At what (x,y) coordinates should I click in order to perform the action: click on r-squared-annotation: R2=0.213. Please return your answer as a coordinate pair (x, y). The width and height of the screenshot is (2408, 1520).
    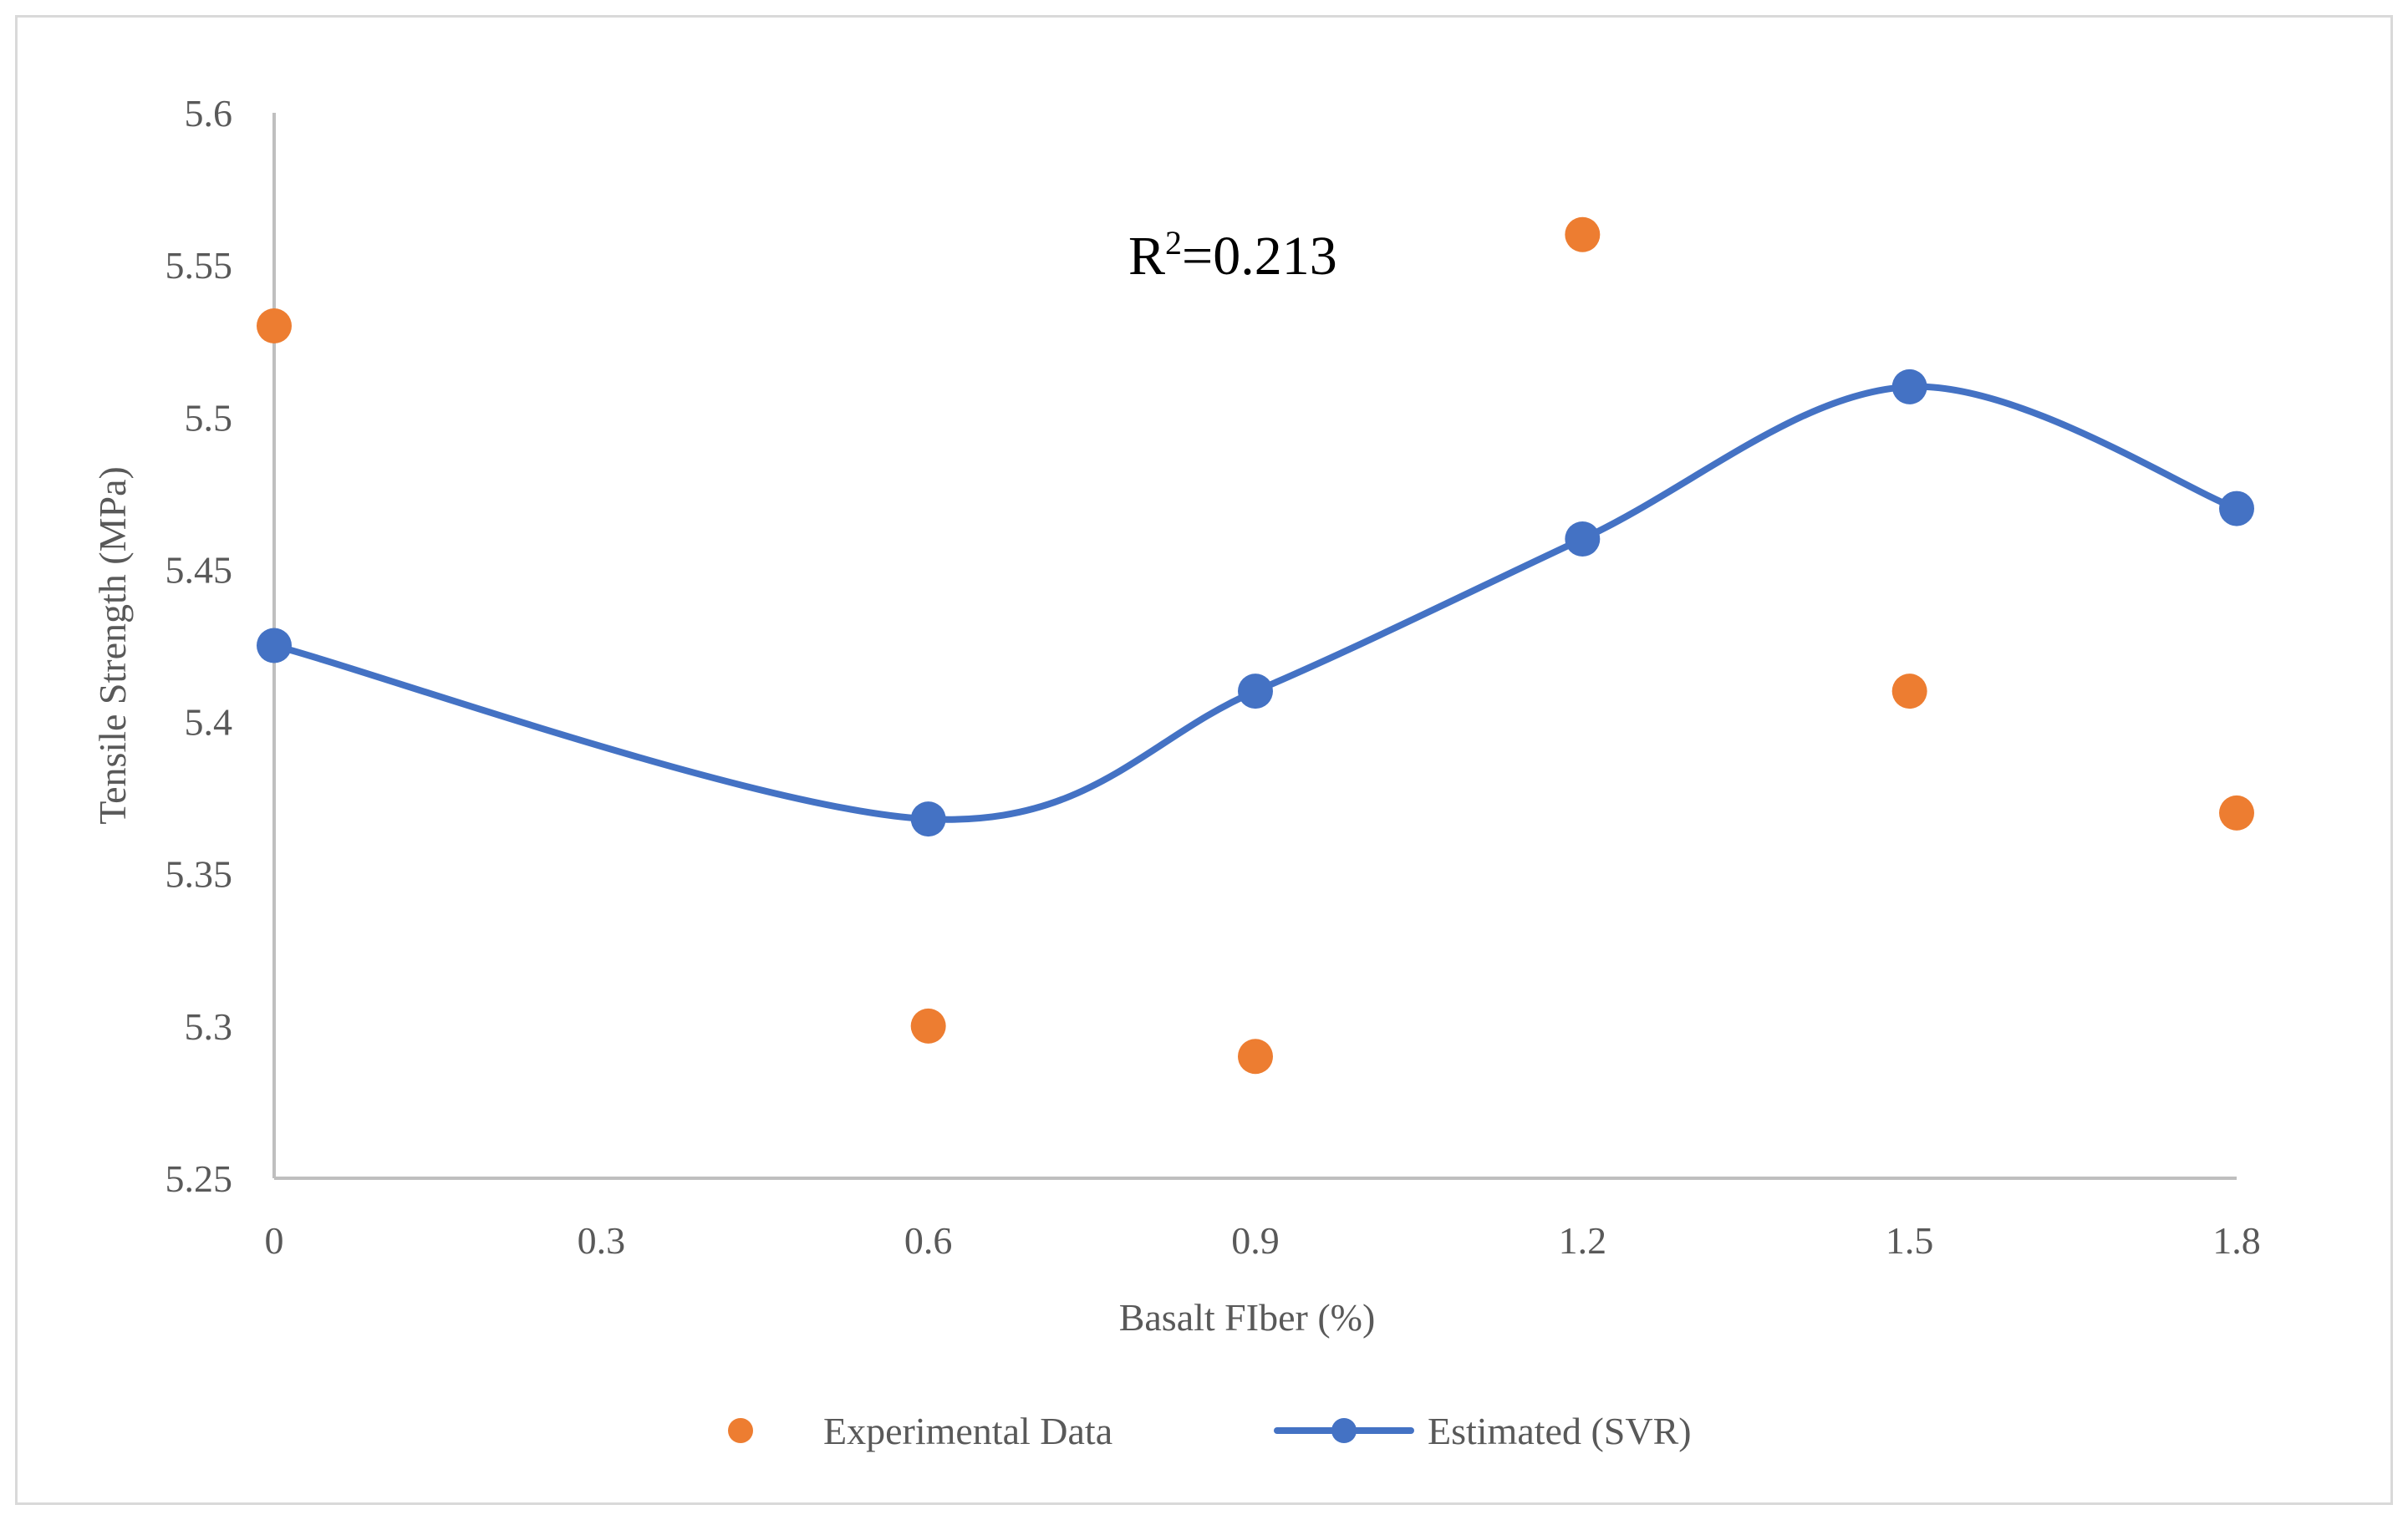
    Looking at the image, I should click on (1232, 256).